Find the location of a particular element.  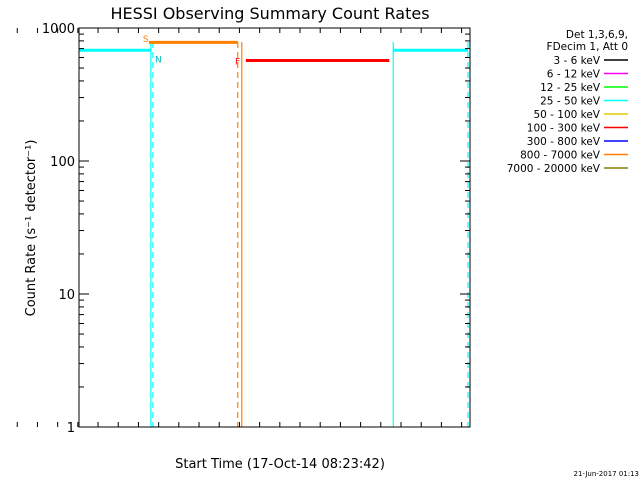

y-tick-label: 10 is located at coordinates (66, 295).